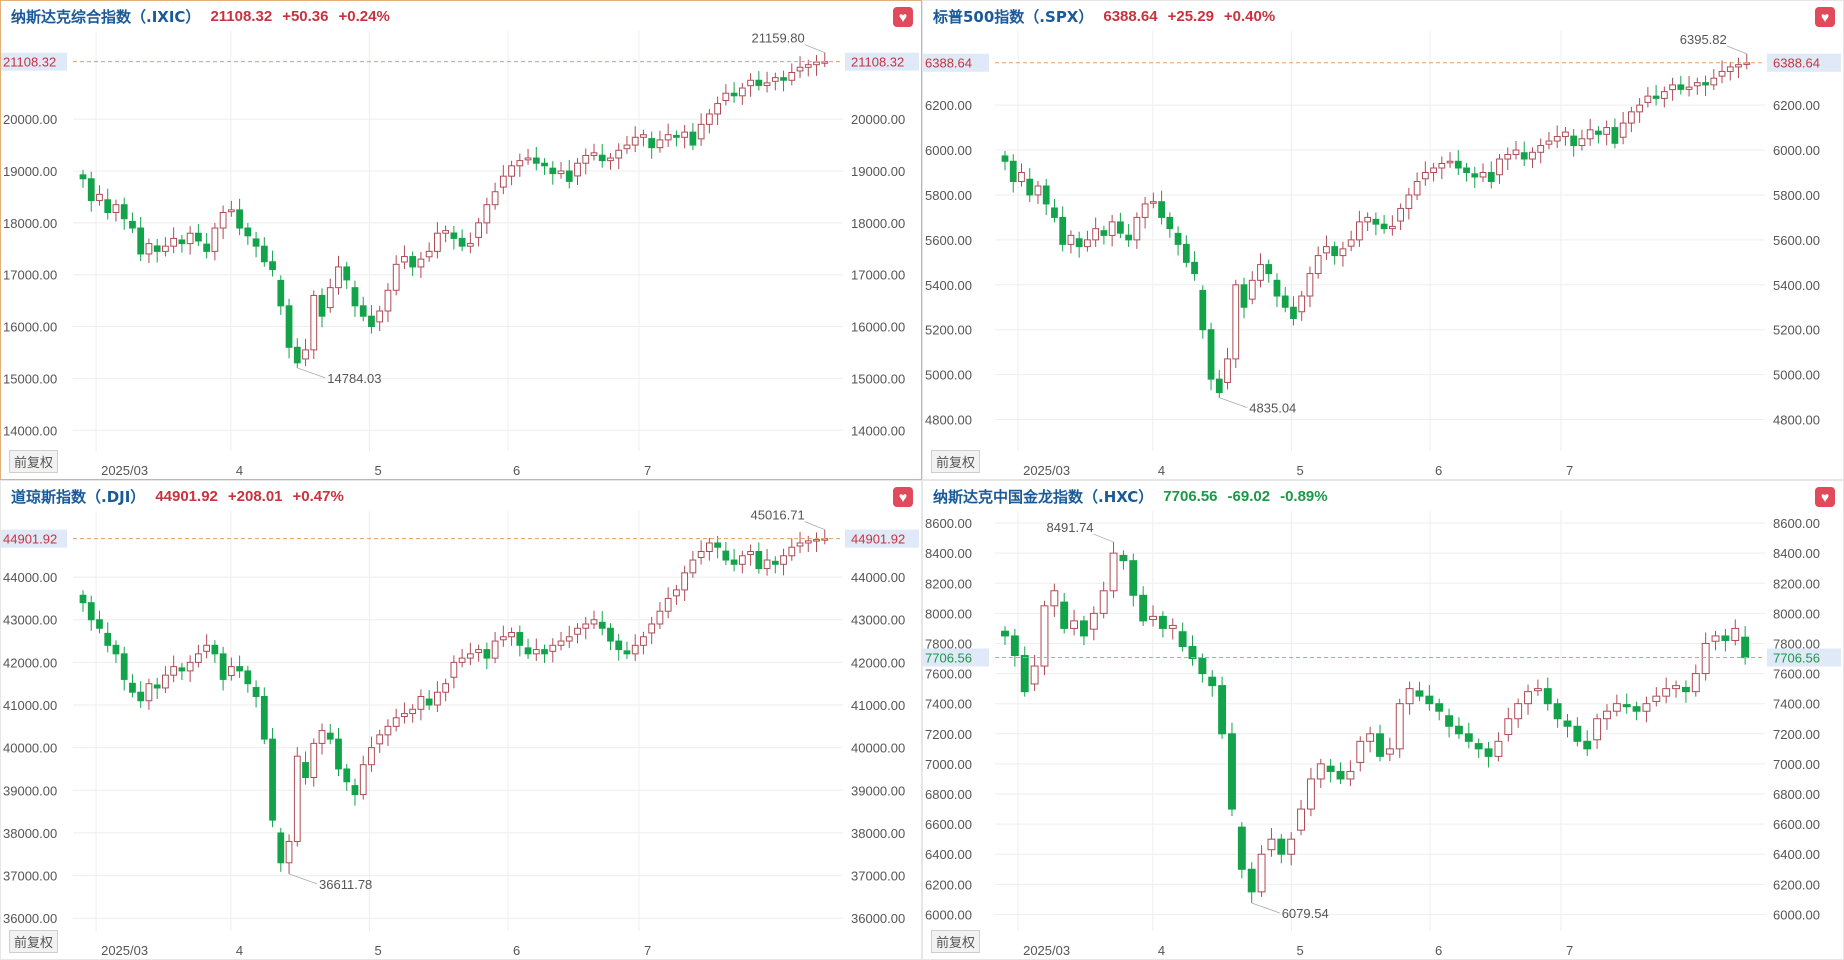 The image size is (1844, 960). Describe the element at coordinates (34, 941) in the screenshot. I see `adjustment-toggle-button: 前复权` at that location.